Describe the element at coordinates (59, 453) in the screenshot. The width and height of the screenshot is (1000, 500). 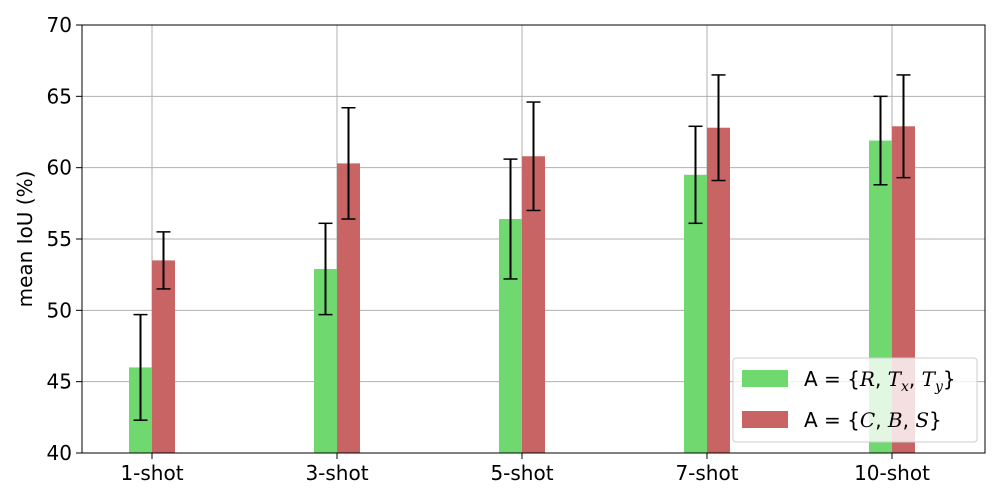
I see `y-tick-label: 40` at that location.